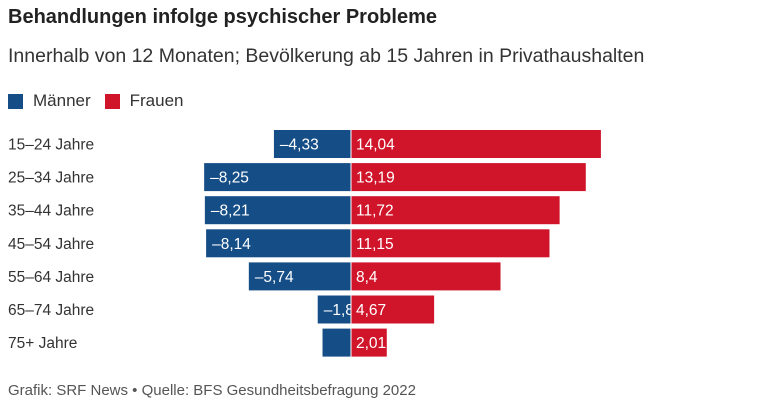 The image size is (768, 412). Describe the element at coordinates (51, 145) in the screenshot. I see `category-label: 15–24 Jahre` at that location.